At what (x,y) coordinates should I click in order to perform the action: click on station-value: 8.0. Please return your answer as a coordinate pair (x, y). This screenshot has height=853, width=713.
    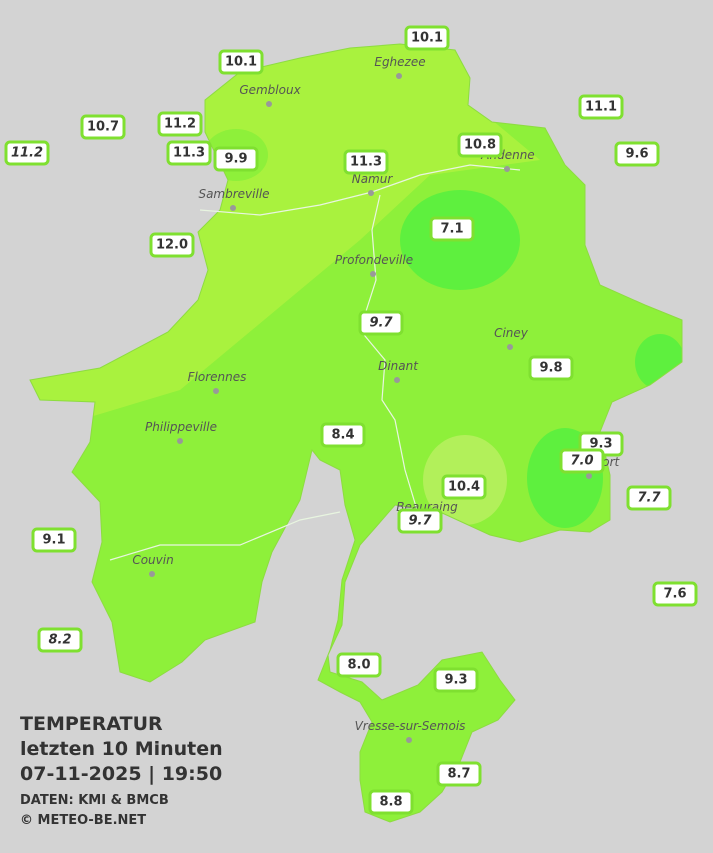
    Looking at the image, I should click on (358, 665).